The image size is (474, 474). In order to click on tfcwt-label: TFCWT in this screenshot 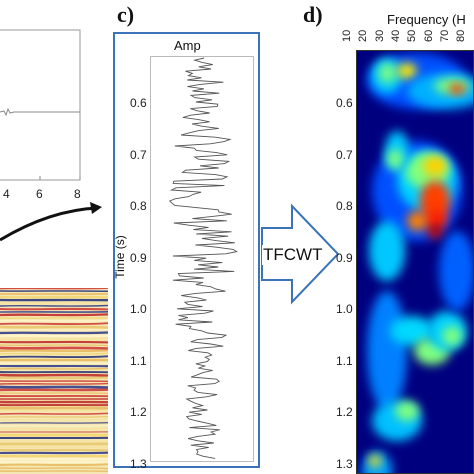, I will do `click(293, 255)`.